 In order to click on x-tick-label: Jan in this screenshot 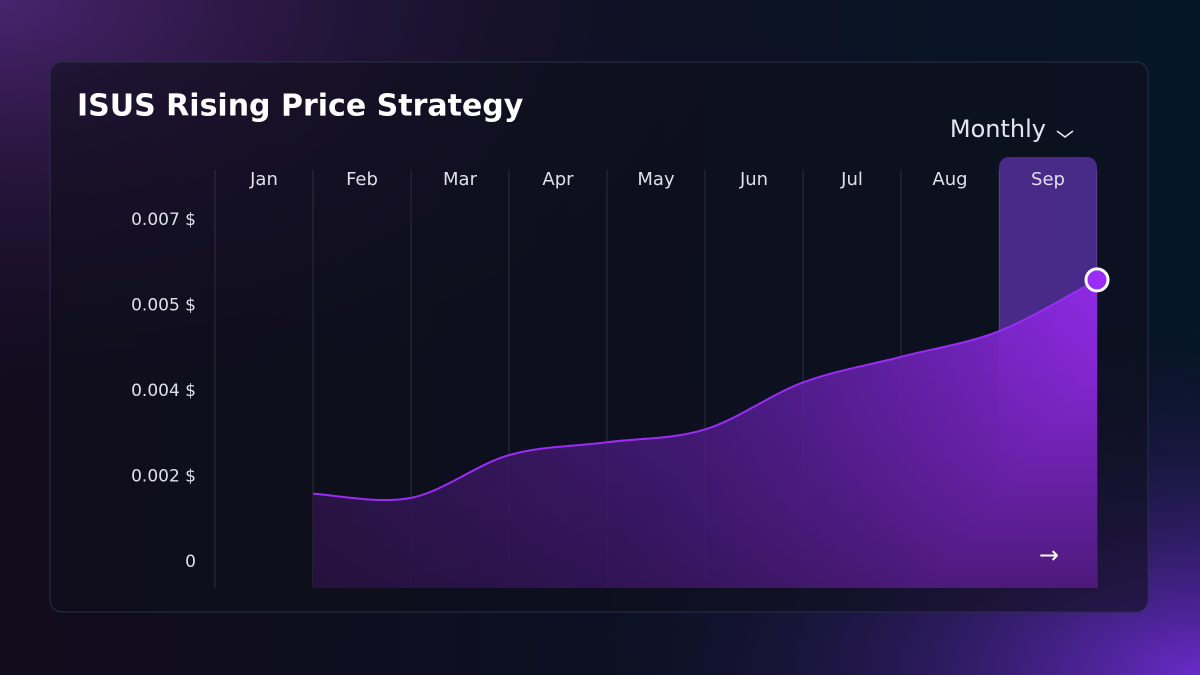, I will do `click(263, 179)`.